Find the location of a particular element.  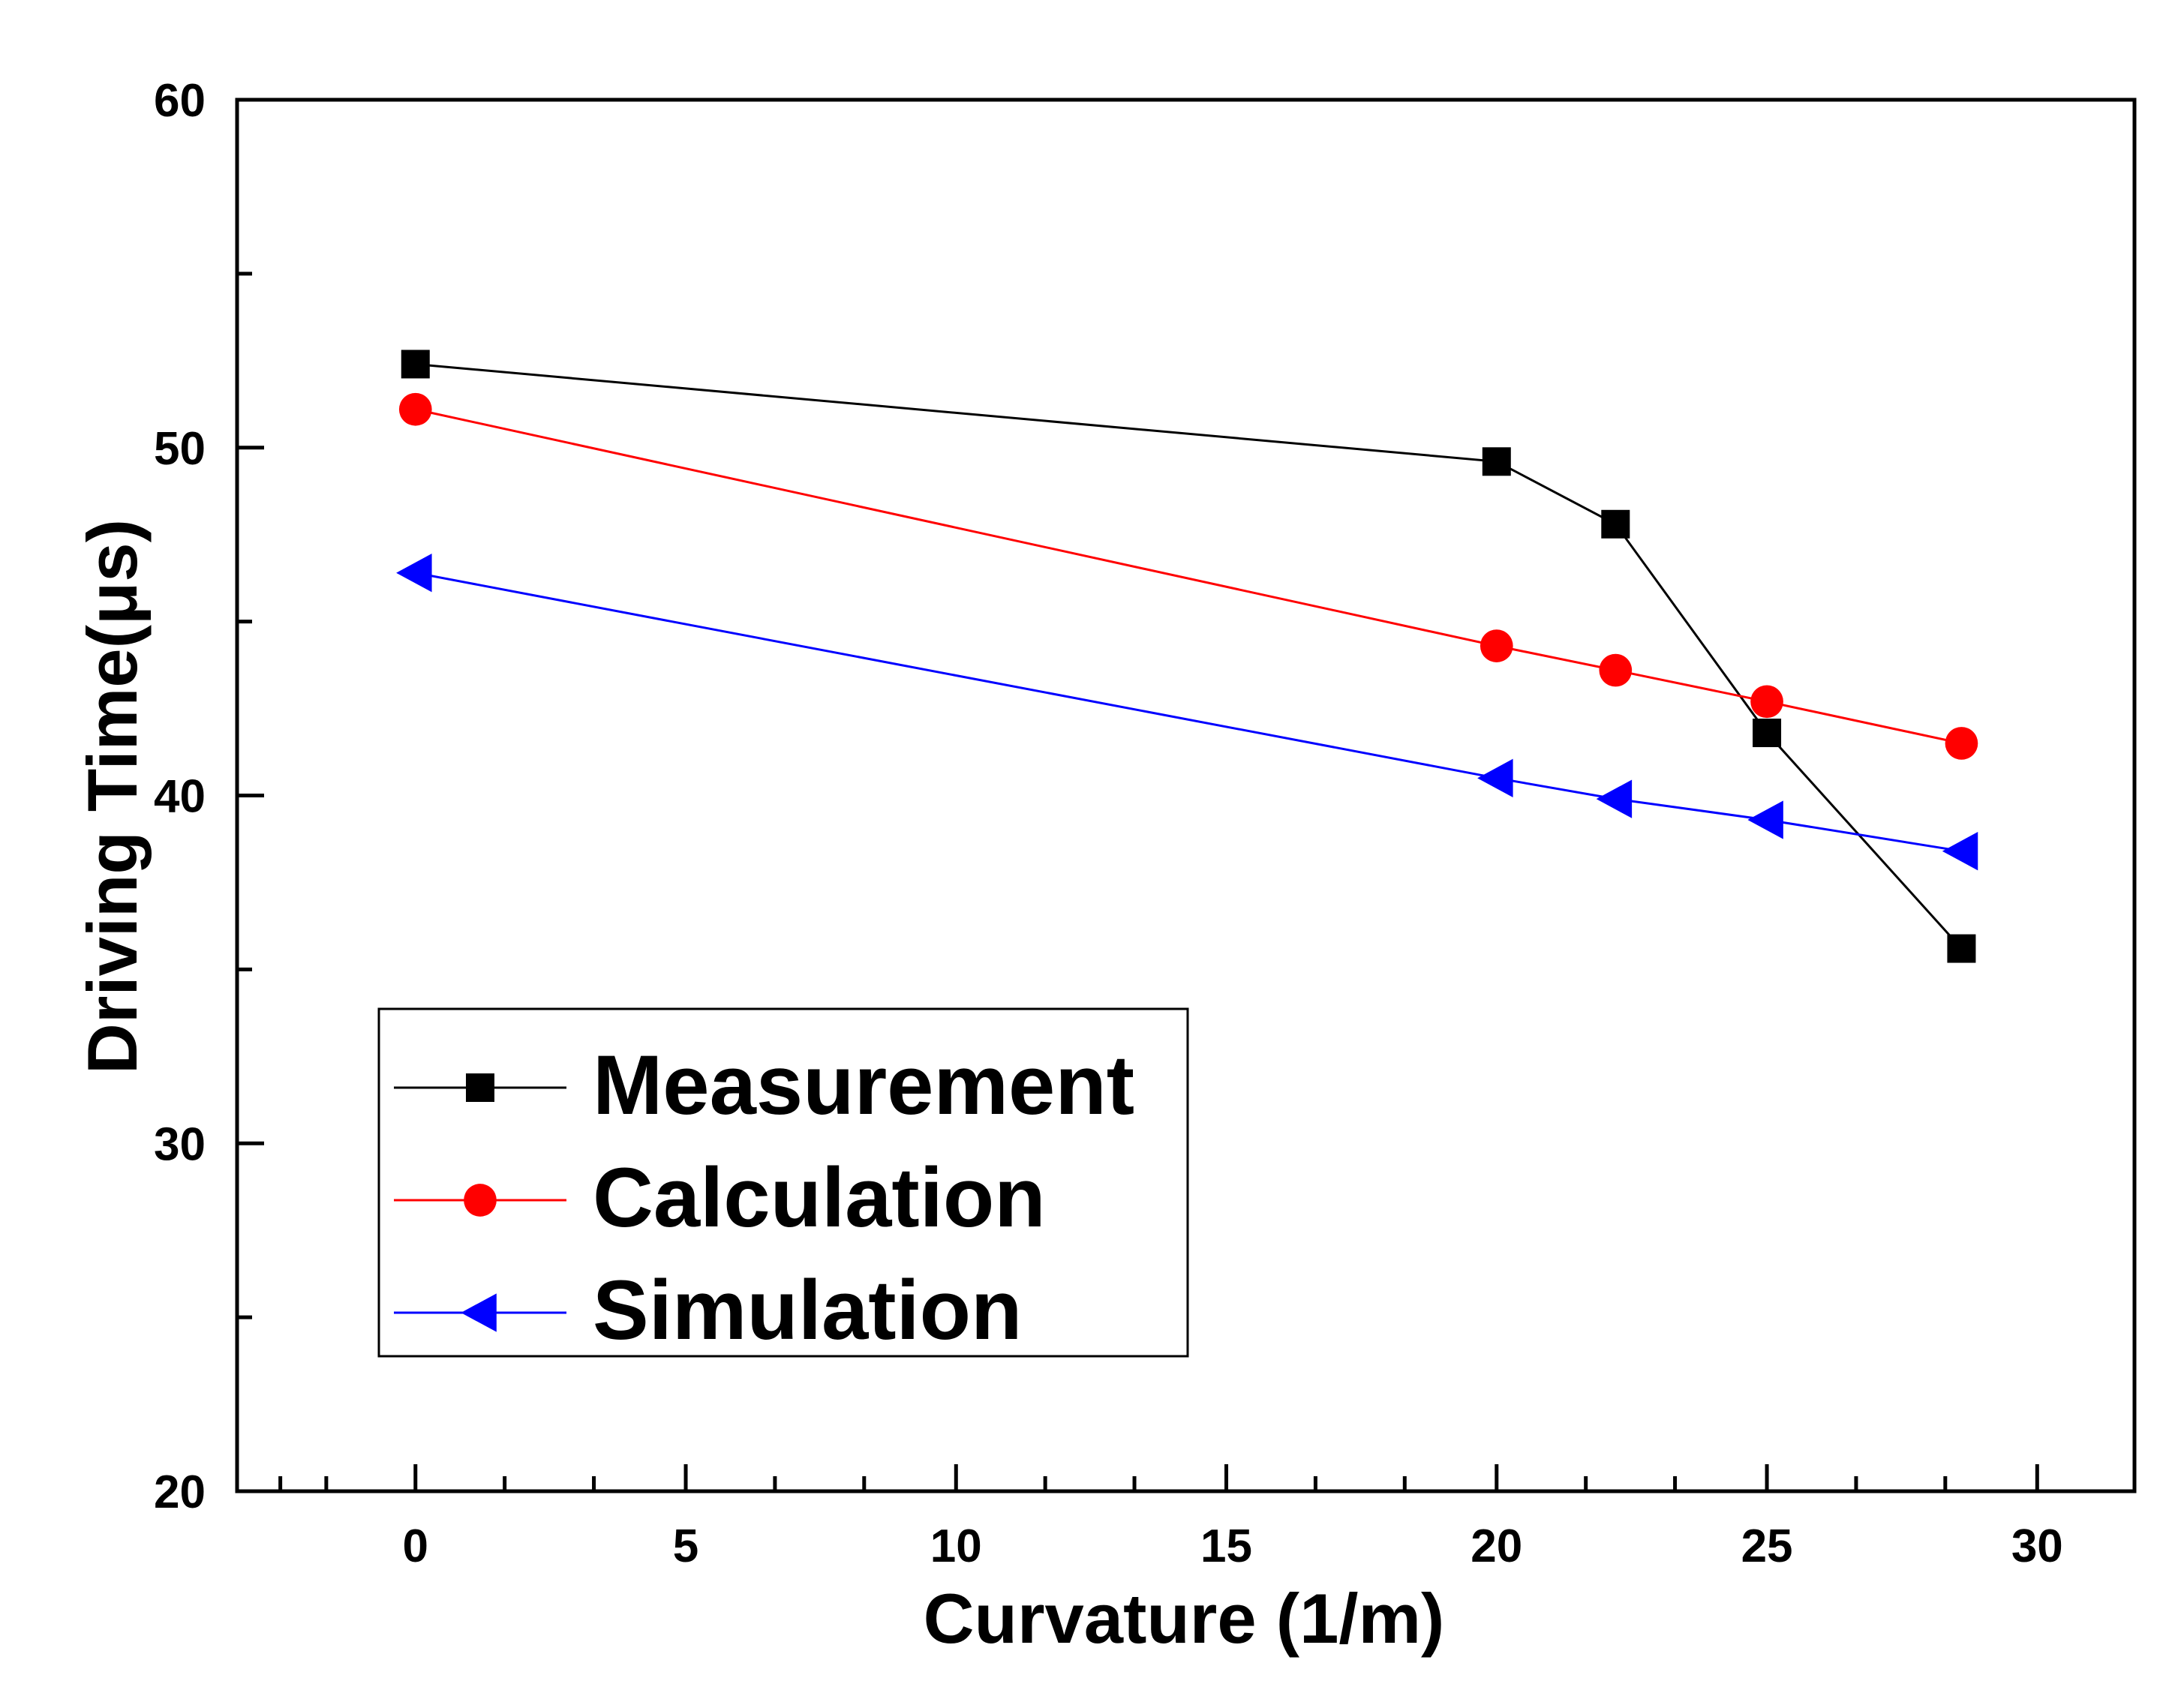

x-tick-label: 0 is located at coordinates (415, 1546).